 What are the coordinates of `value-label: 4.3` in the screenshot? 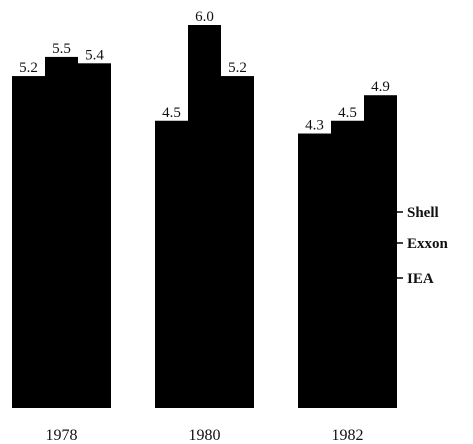 It's located at (314, 126).